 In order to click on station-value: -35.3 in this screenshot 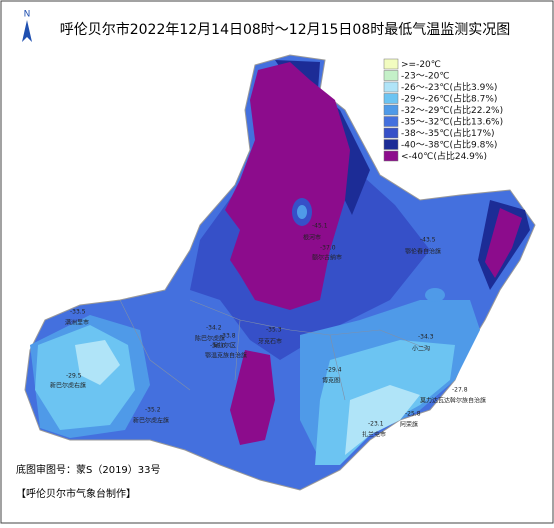, I will do `click(274, 330)`.